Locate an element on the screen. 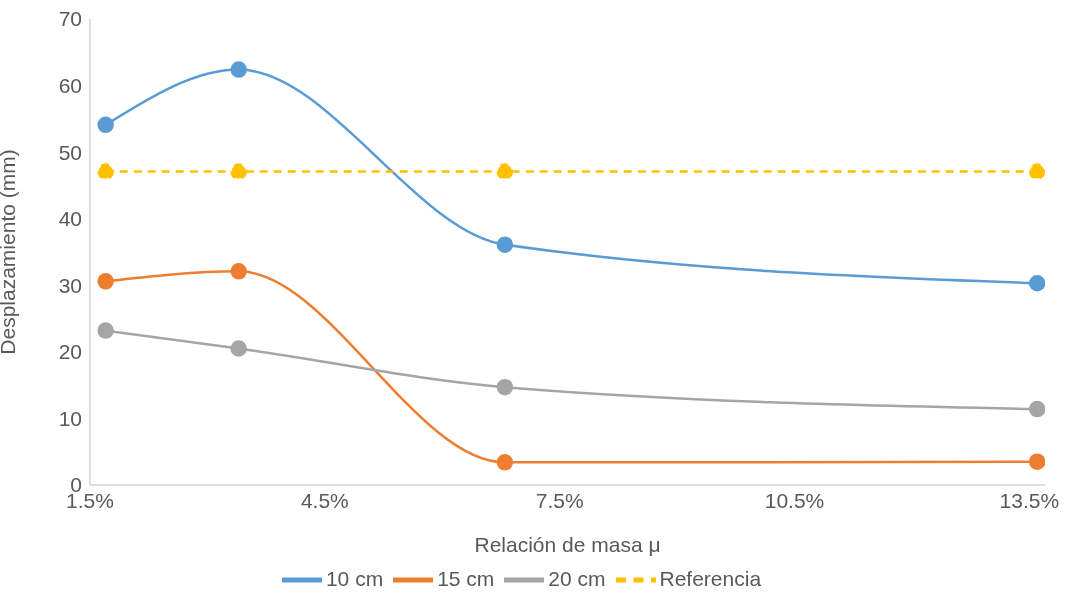 The width and height of the screenshot is (1085, 610). legend-label: 20 cm is located at coordinates (577, 578).